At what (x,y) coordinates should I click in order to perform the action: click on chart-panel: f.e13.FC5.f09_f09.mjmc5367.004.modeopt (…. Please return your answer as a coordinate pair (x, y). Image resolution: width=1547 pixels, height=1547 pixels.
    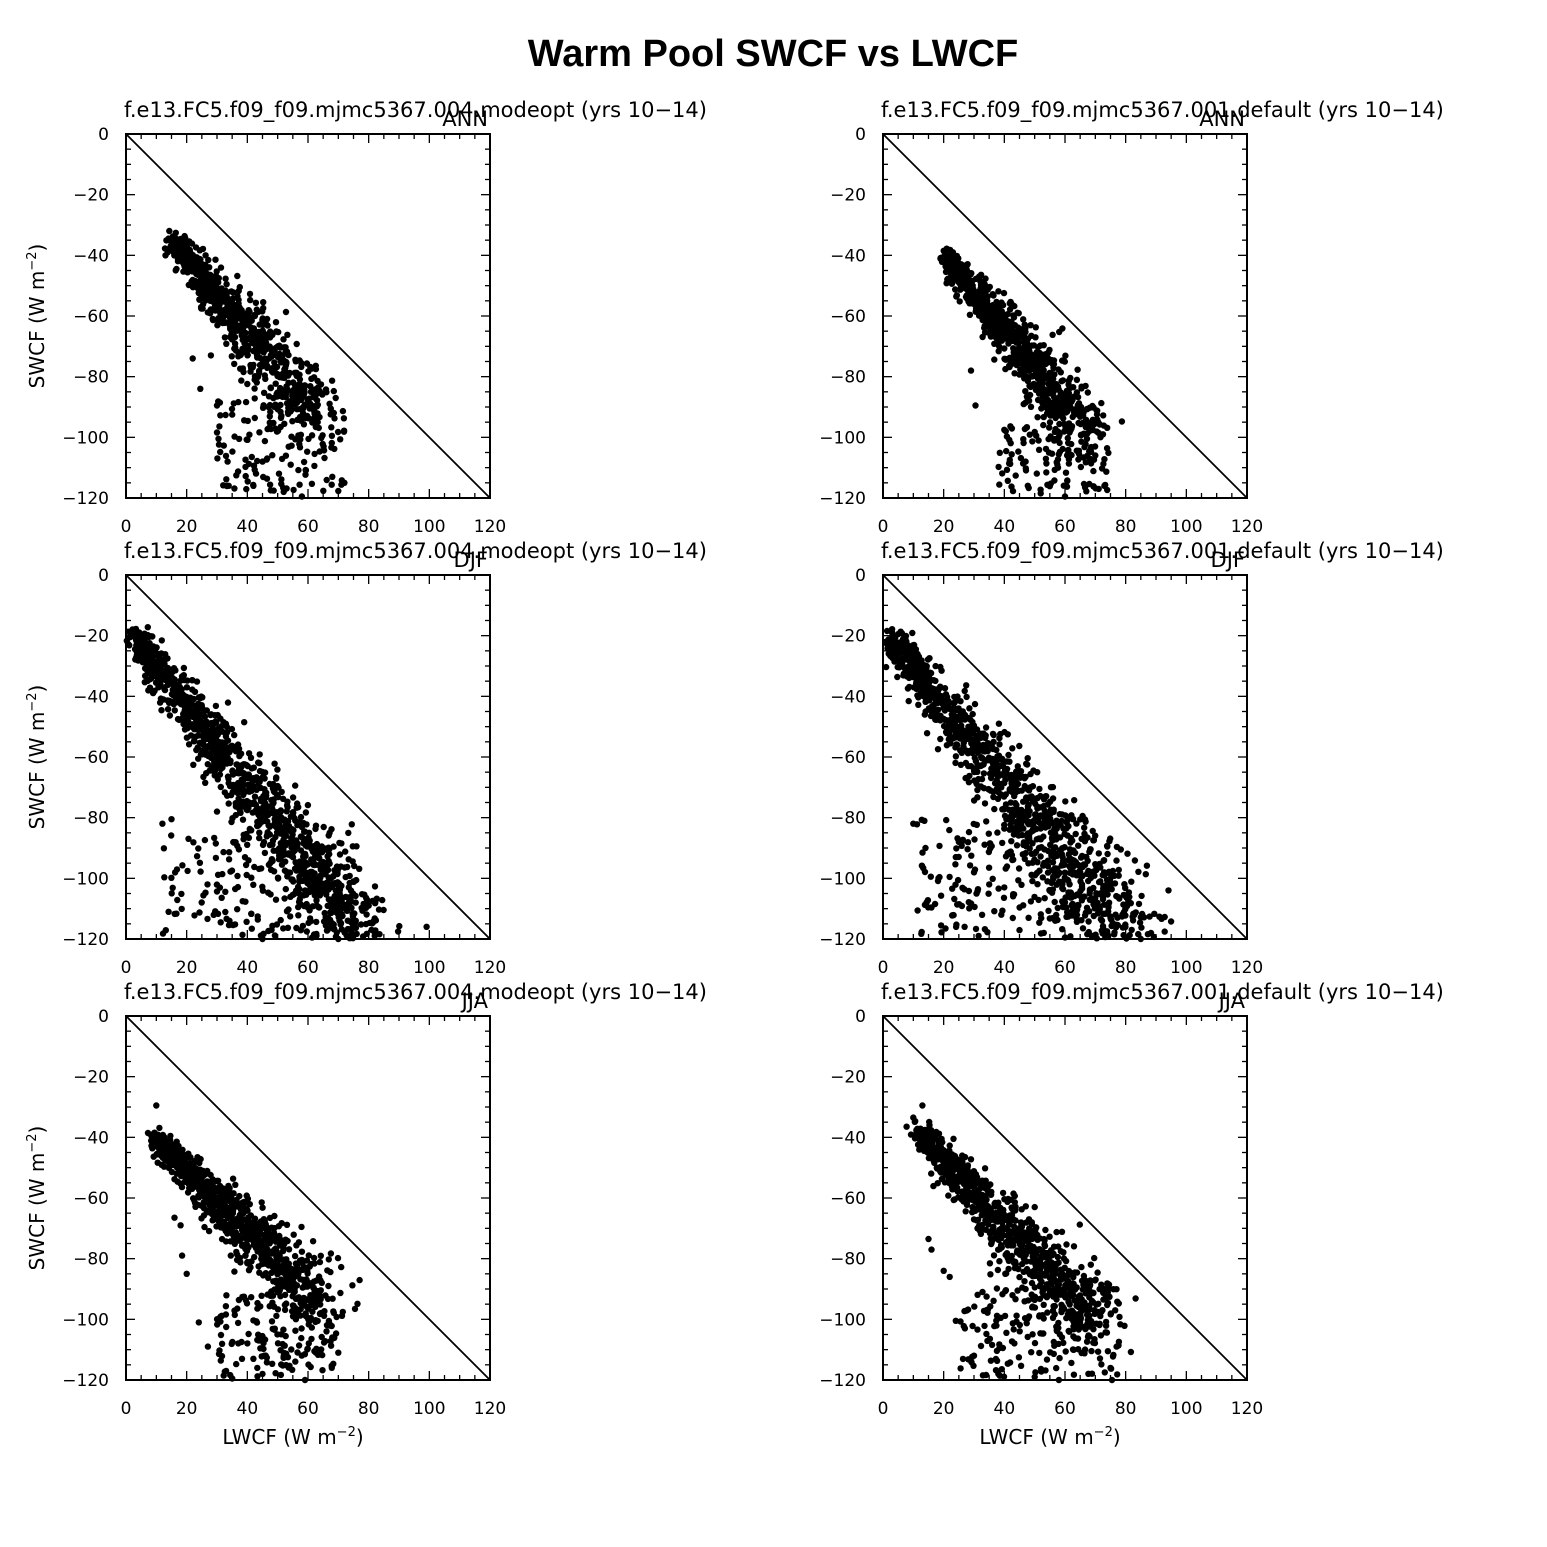
    Looking at the image, I should click on (366, 758).